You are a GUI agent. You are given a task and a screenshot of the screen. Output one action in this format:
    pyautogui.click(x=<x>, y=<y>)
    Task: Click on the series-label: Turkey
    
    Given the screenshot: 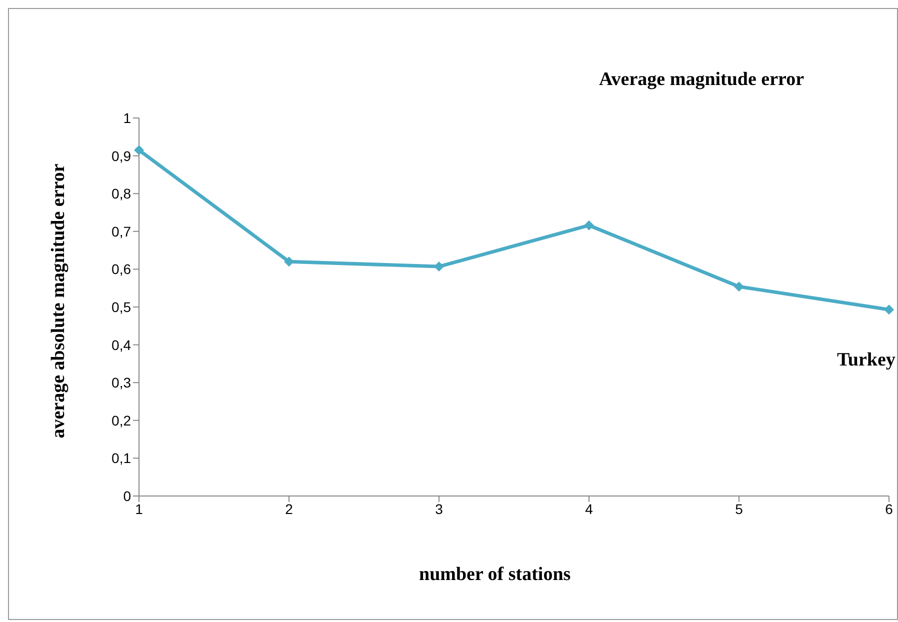 What is the action you would take?
    pyautogui.click(x=866, y=360)
    